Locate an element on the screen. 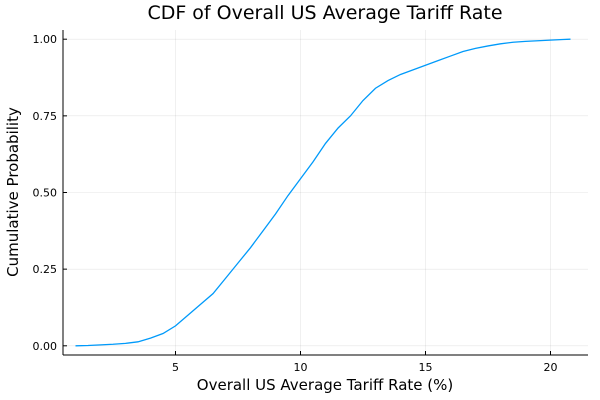 This screenshot has height=400, width=600. y-tick-label-1: 0.25 is located at coordinates (45, 269).